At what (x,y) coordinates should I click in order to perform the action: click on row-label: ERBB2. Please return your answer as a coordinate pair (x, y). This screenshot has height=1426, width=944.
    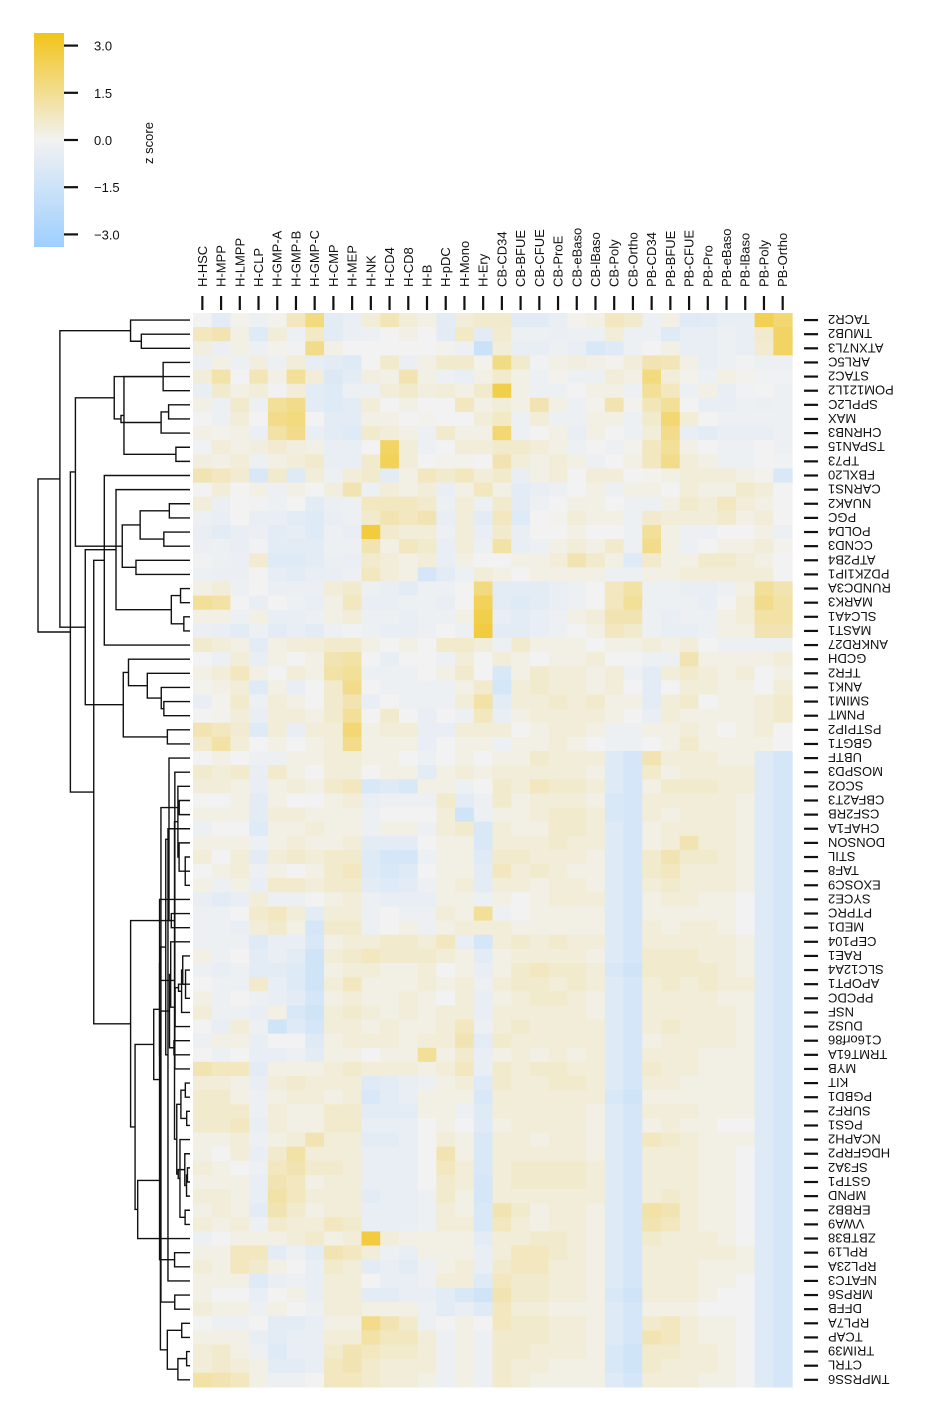
    Looking at the image, I should click on (849, 1209).